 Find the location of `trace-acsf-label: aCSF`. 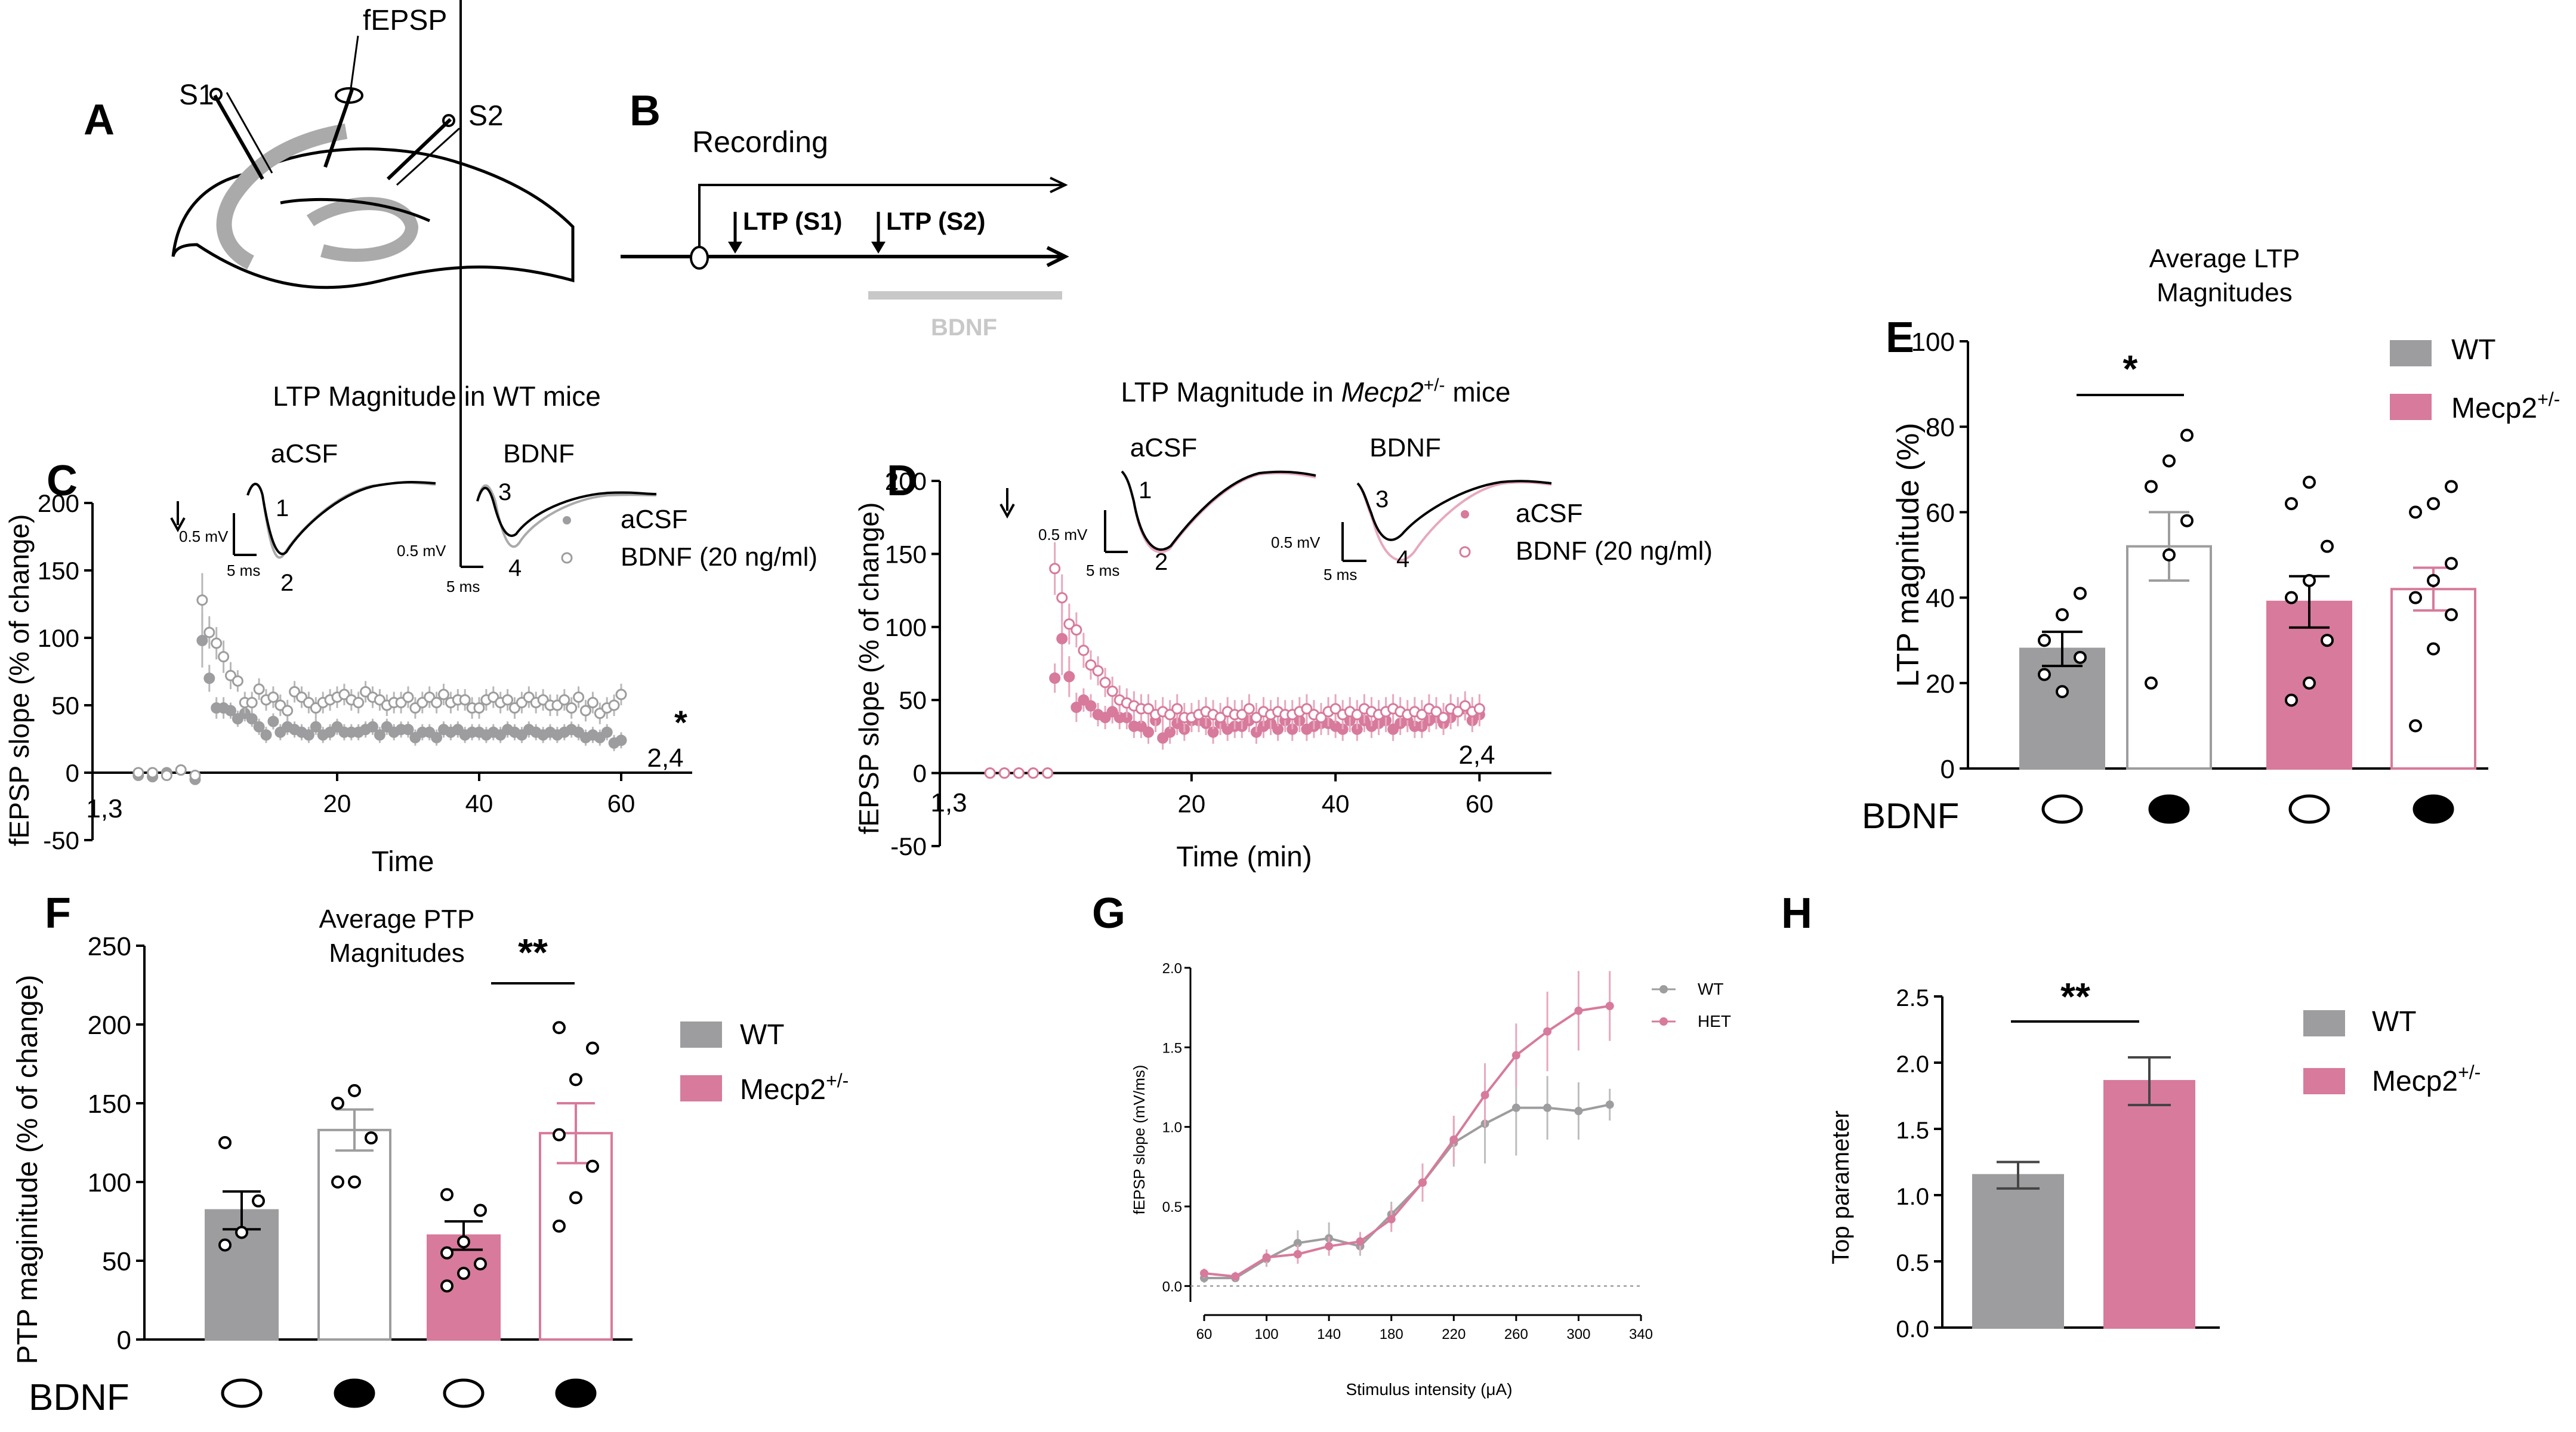

trace-acsf-label: aCSF is located at coordinates (304, 453).